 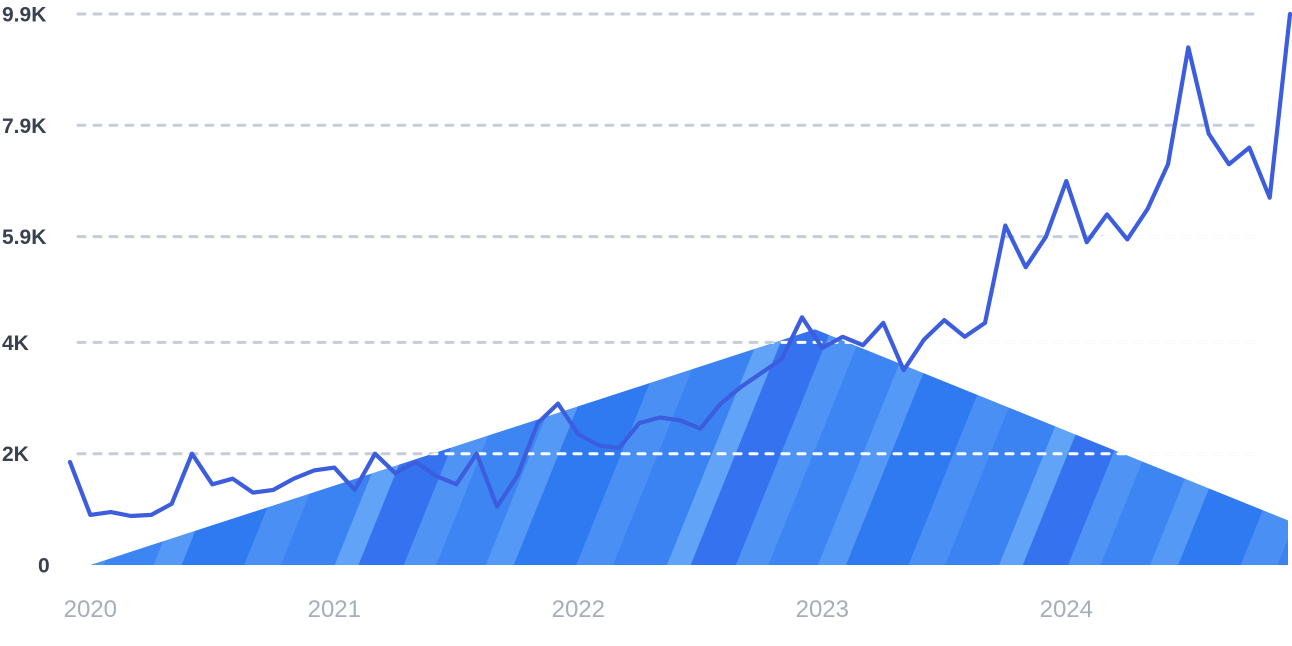 What do you see at coordinates (90, 609) in the screenshot?
I see `x-axis-label: 2020` at bounding box center [90, 609].